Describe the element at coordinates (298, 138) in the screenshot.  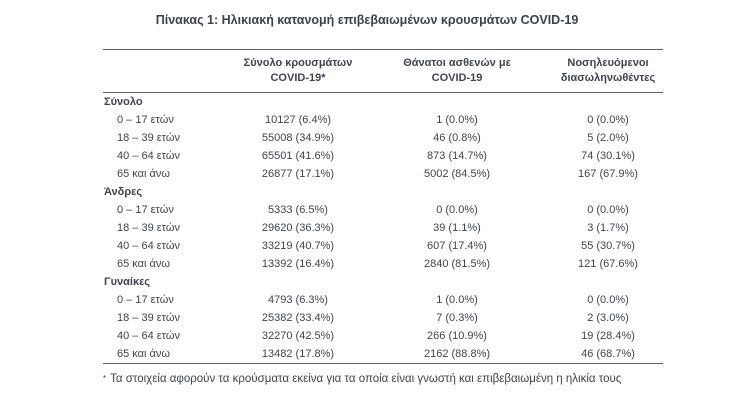
I see `cell-cases: 55008 (34.9%)` at that location.